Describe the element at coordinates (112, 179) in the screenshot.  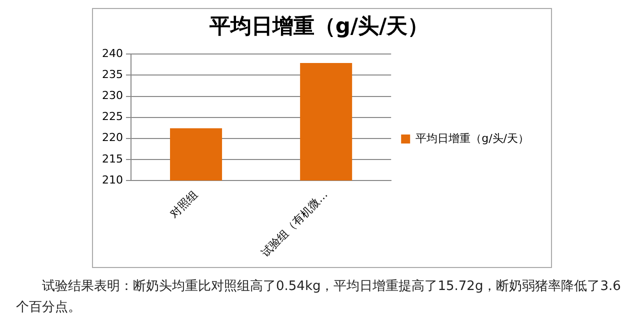
I see `y-tick-label: 210` at that location.